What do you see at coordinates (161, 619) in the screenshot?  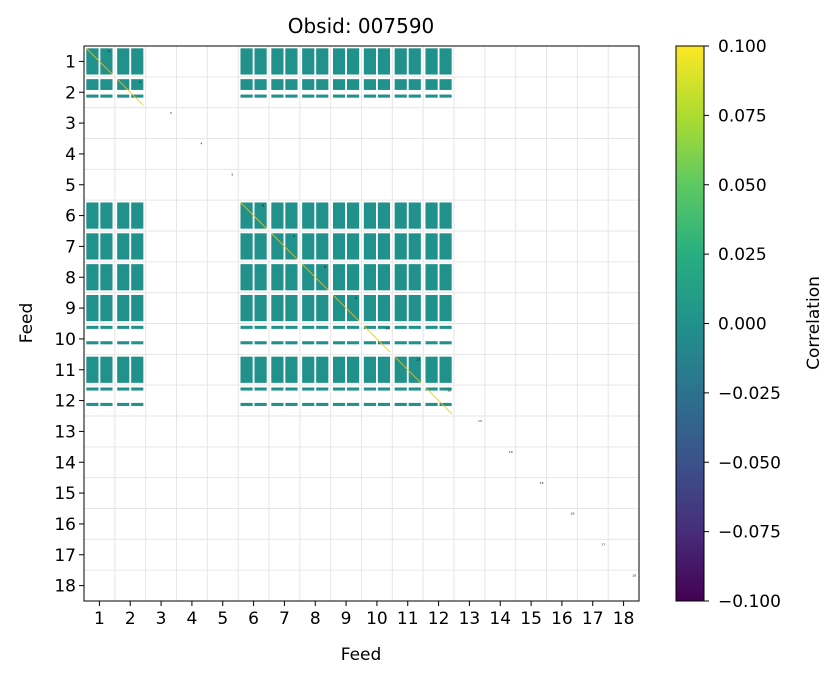 I see `x-tick-label: 3` at bounding box center [161, 619].